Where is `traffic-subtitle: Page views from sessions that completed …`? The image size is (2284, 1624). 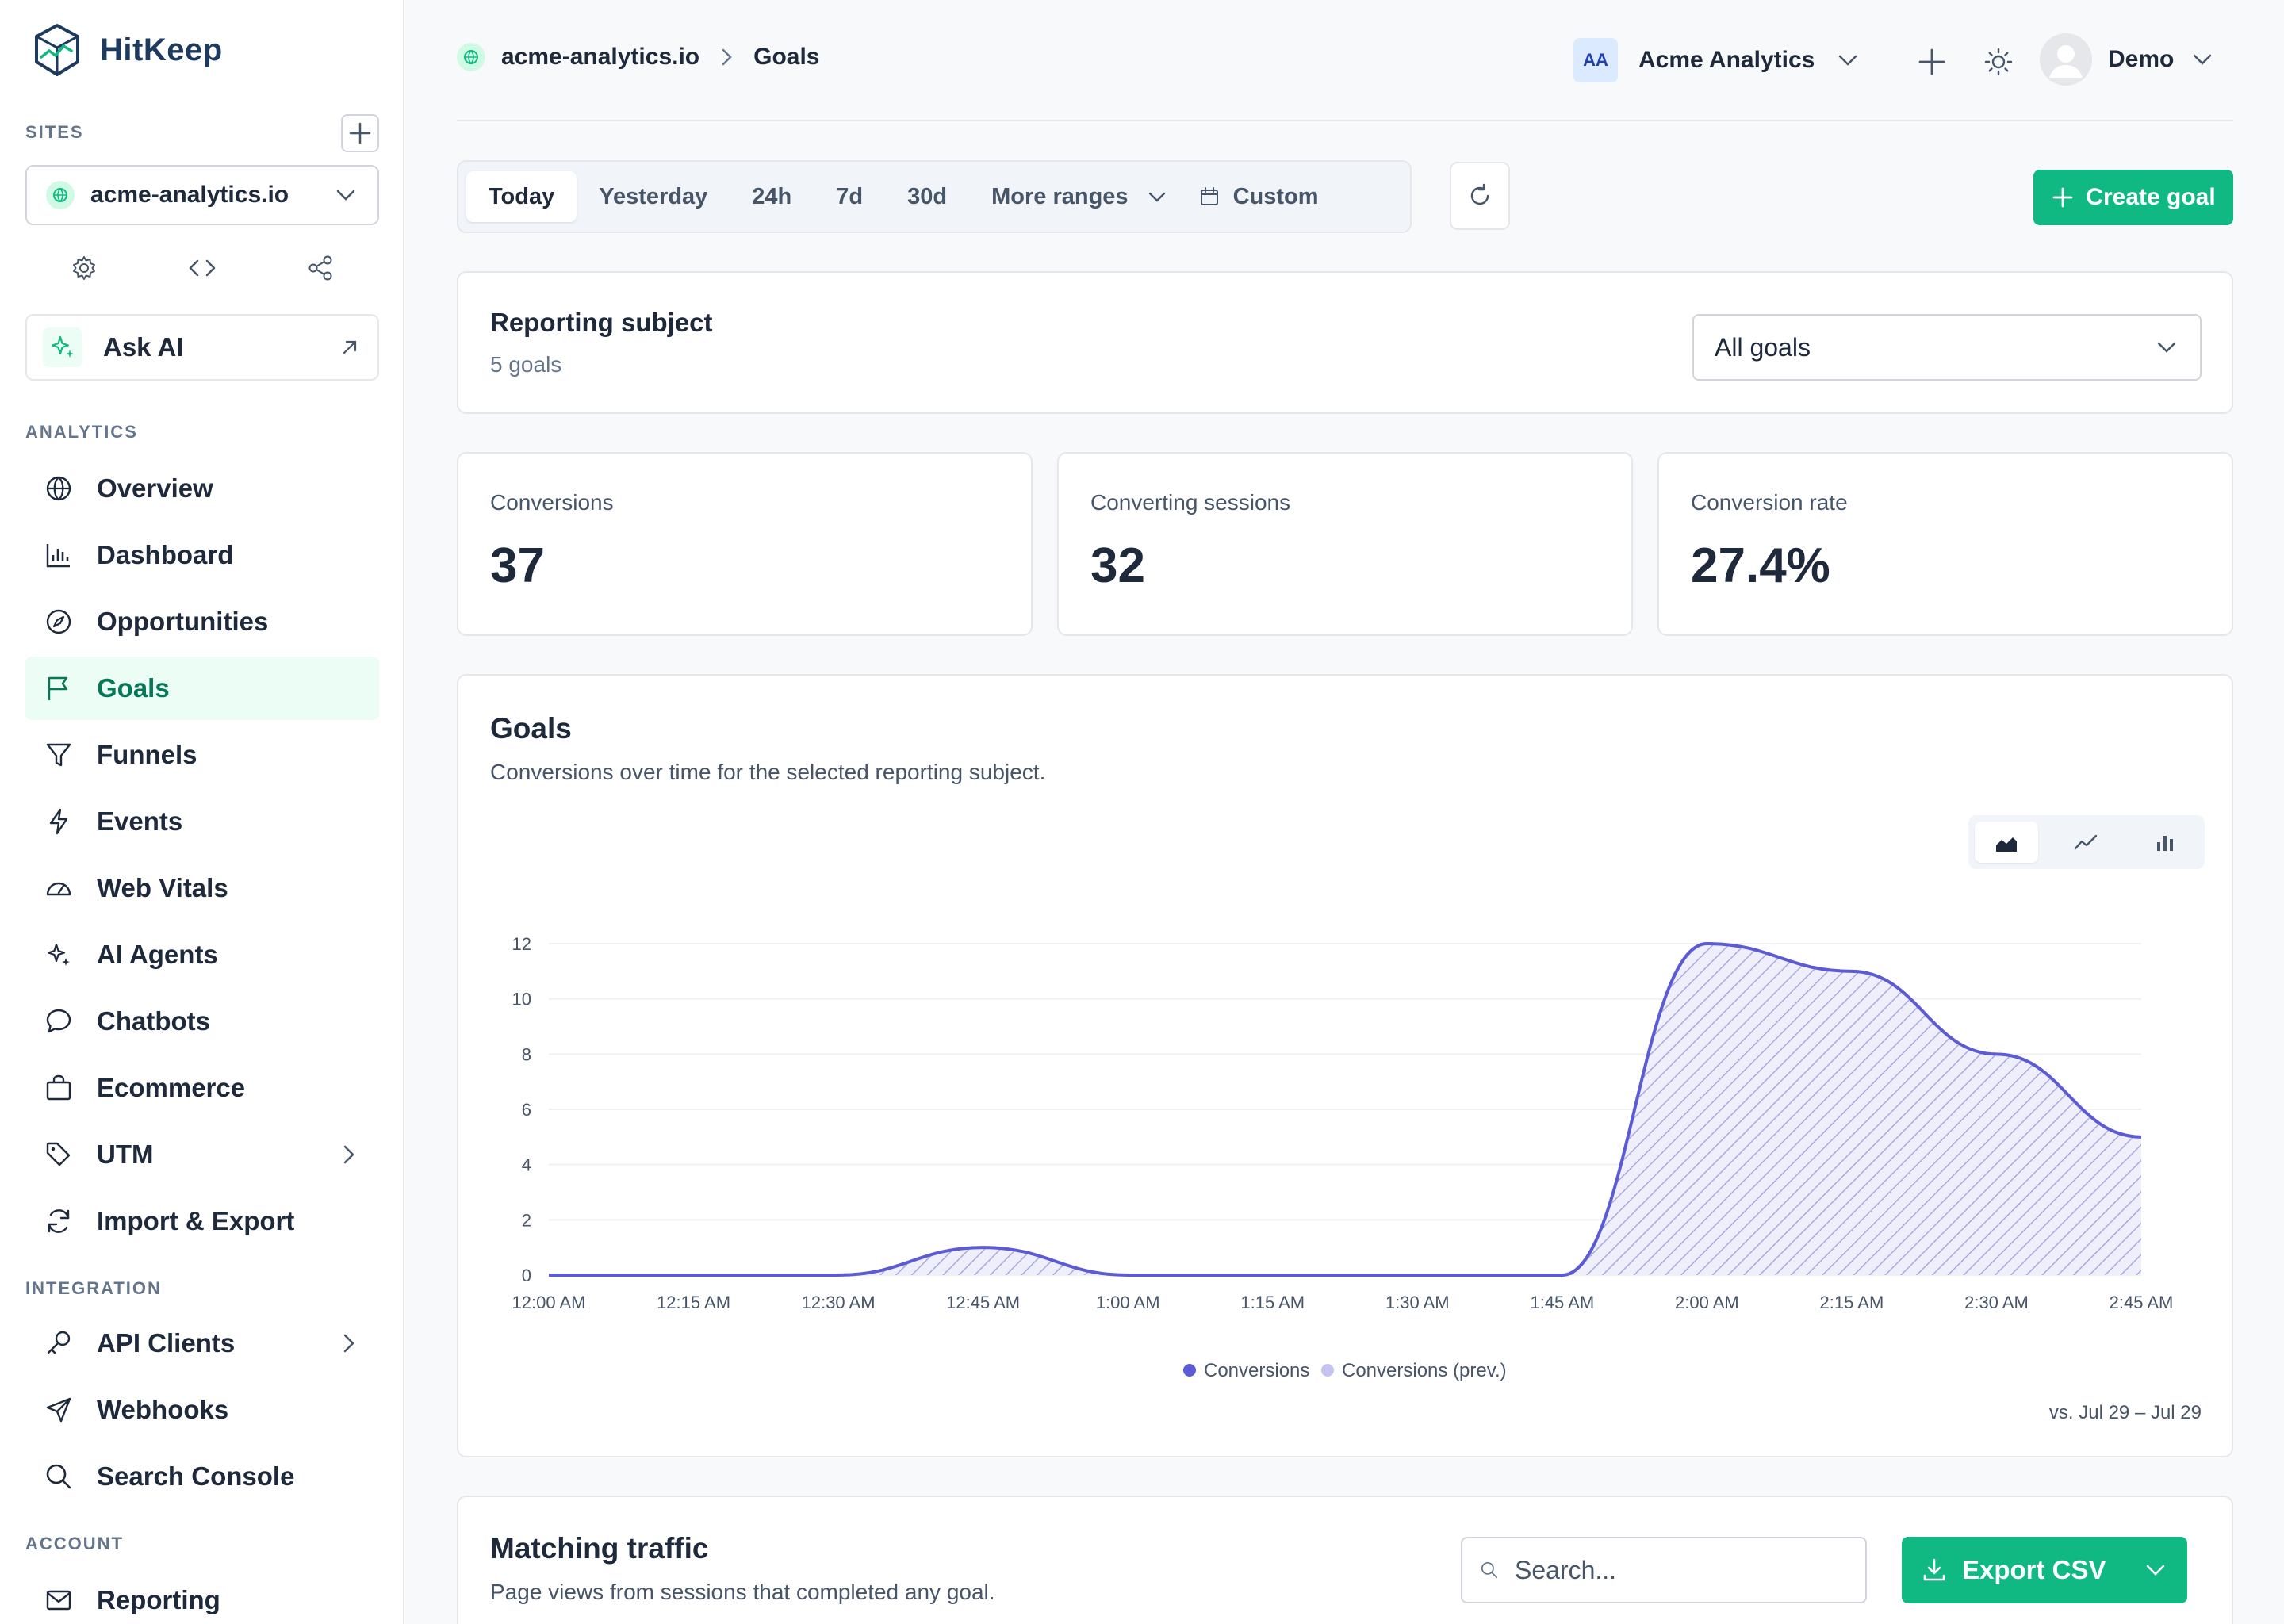 traffic-subtitle: Page views from sessions that completed … is located at coordinates (742, 1592).